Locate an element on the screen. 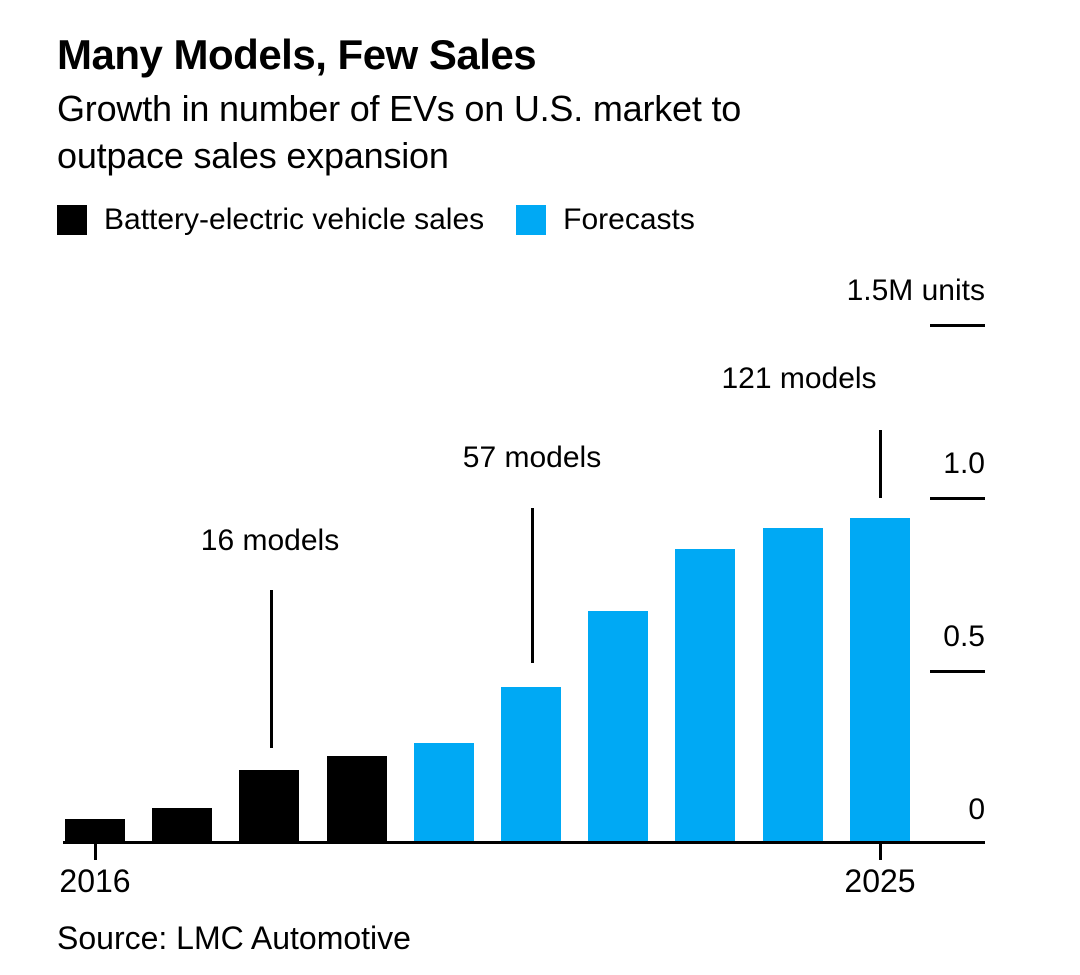 The image size is (1080, 975). bar-2016 is located at coordinates (95, 831).